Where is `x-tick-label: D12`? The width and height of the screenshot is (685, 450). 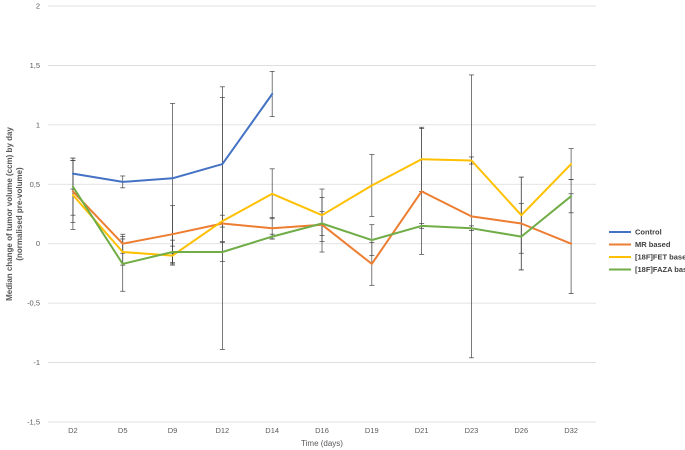 x-tick-label: D12 is located at coordinates (222, 430).